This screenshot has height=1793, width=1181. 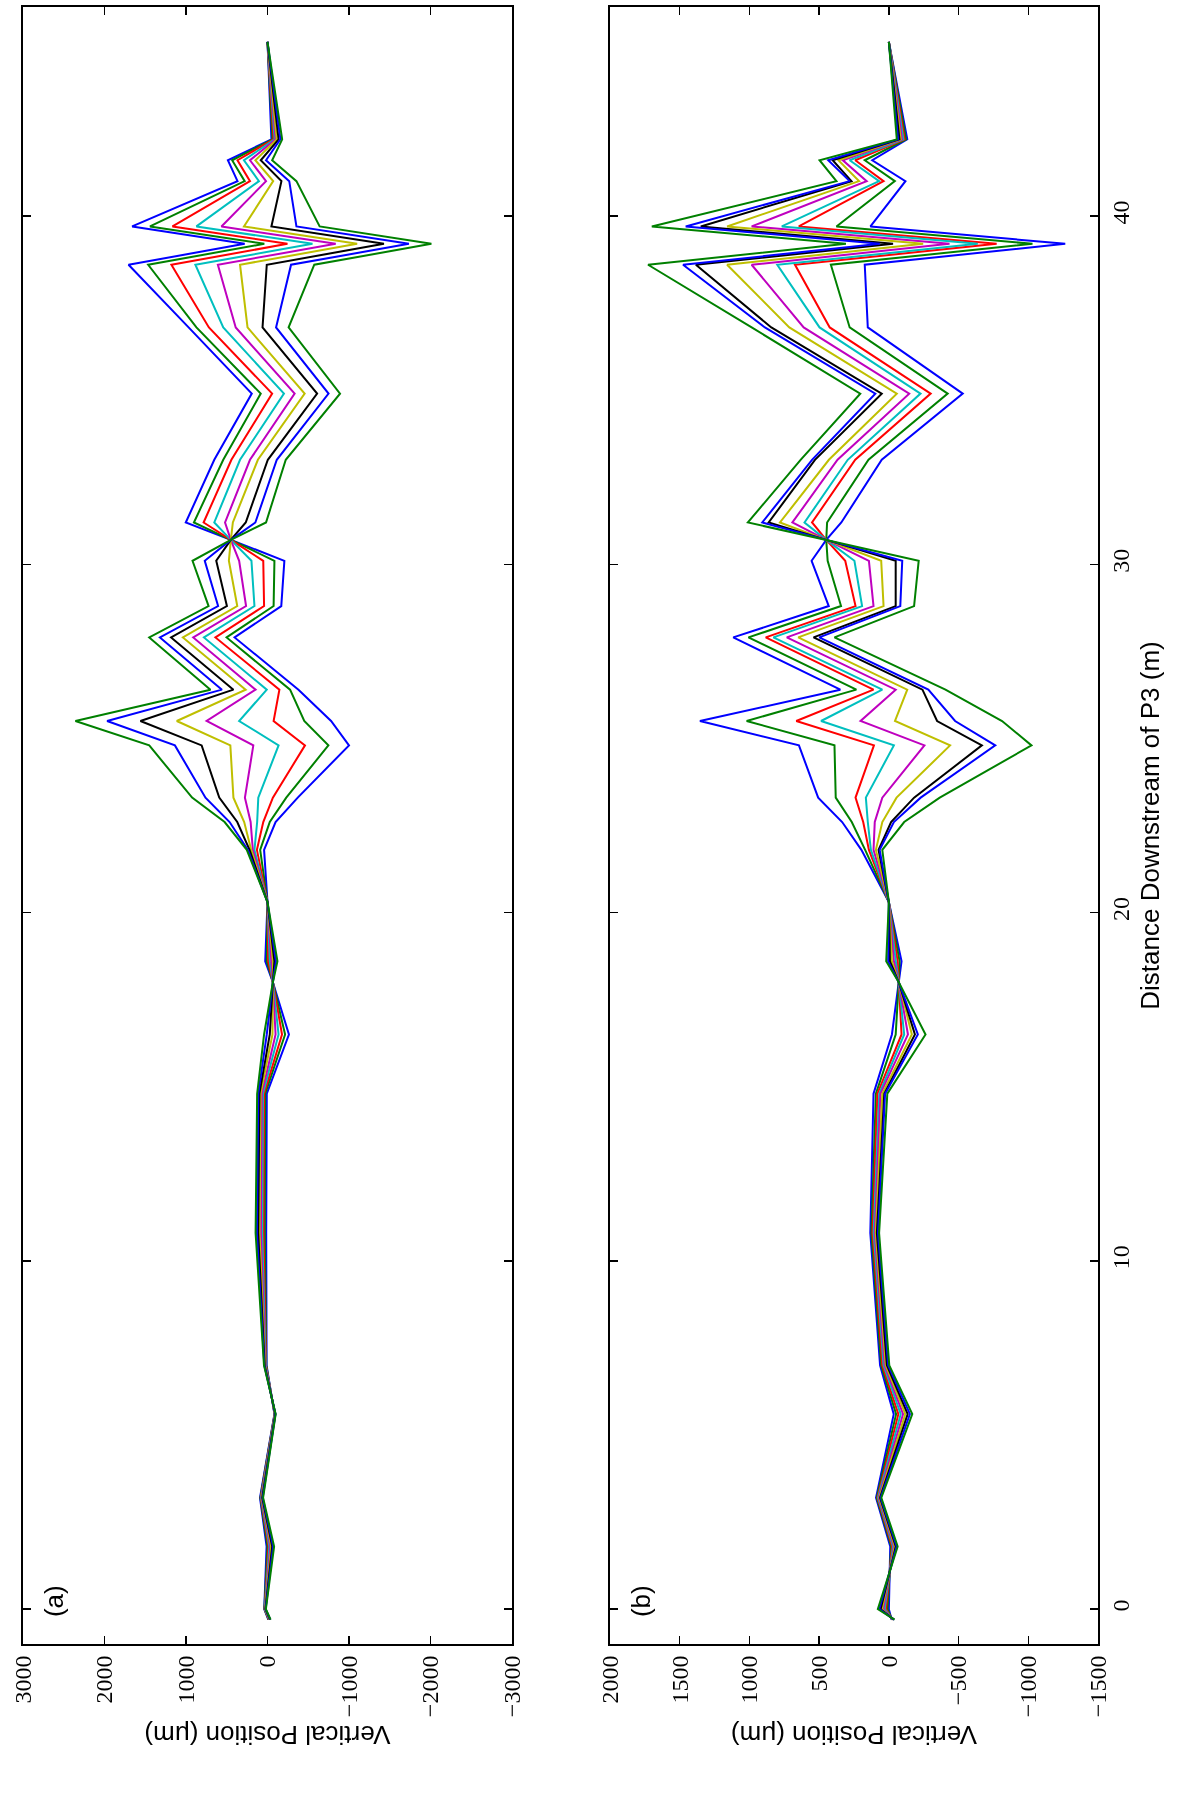 What do you see at coordinates (1120, 212) in the screenshot?
I see `y-tick-label: 40` at bounding box center [1120, 212].